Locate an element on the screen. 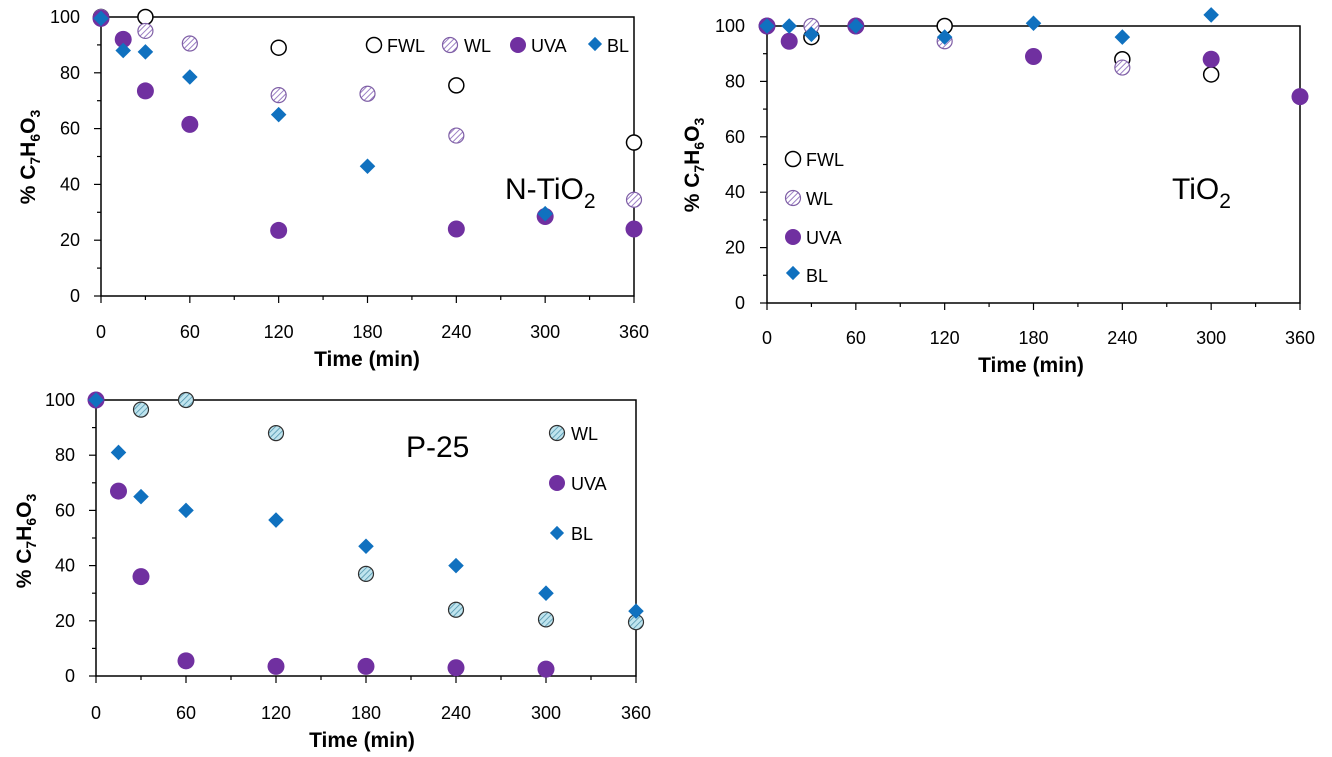 The image size is (1332, 757). x-tick-label: 60 is located at coordinates (190, 332).